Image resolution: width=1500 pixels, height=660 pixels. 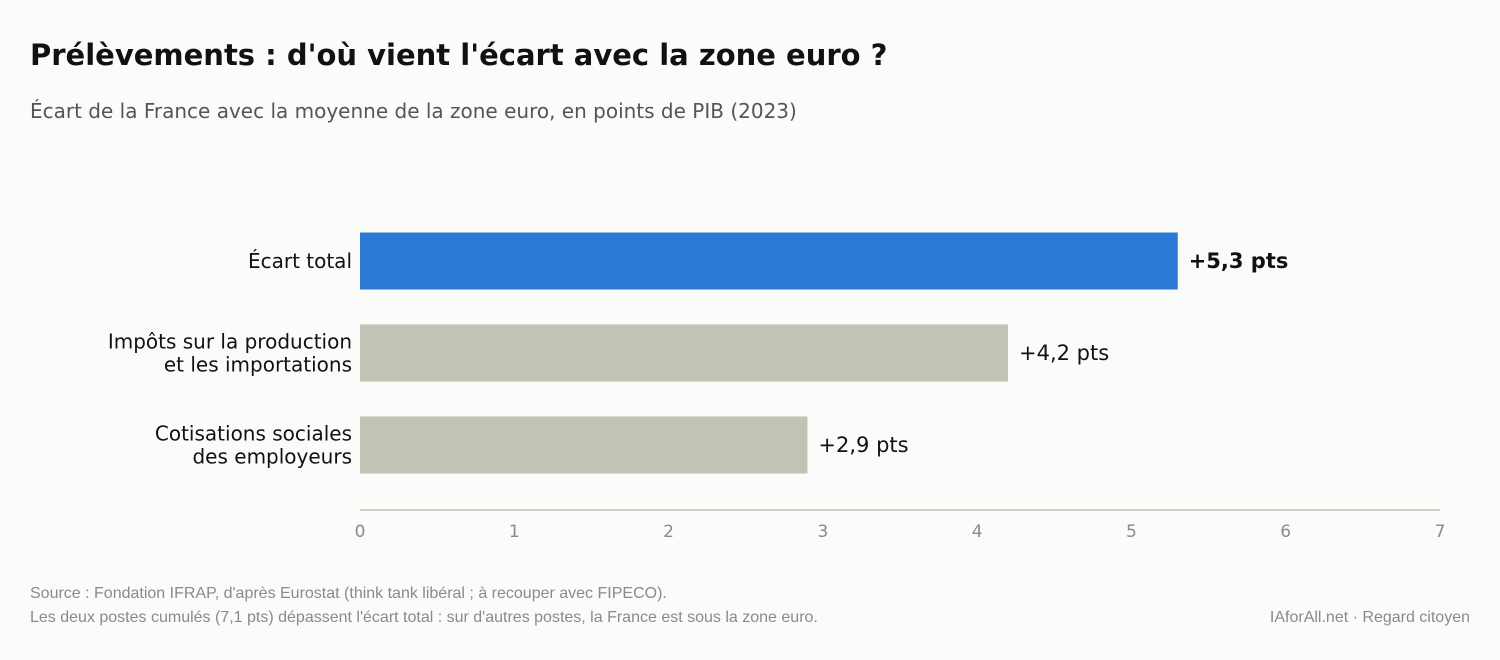 I want to click on x-tick-label-2: 2, so click(x=668, y=532).